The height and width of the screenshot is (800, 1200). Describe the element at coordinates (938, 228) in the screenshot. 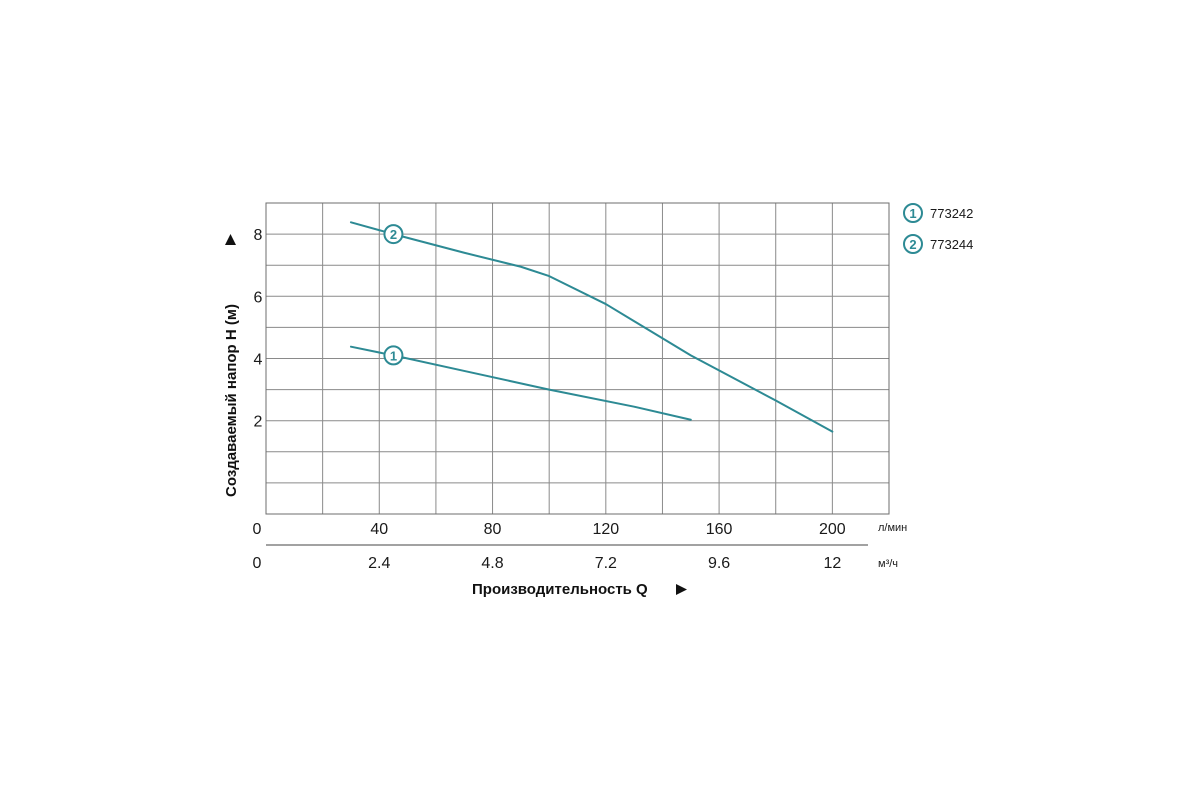

I see `legend: 1 773242 2 773244` at that location.